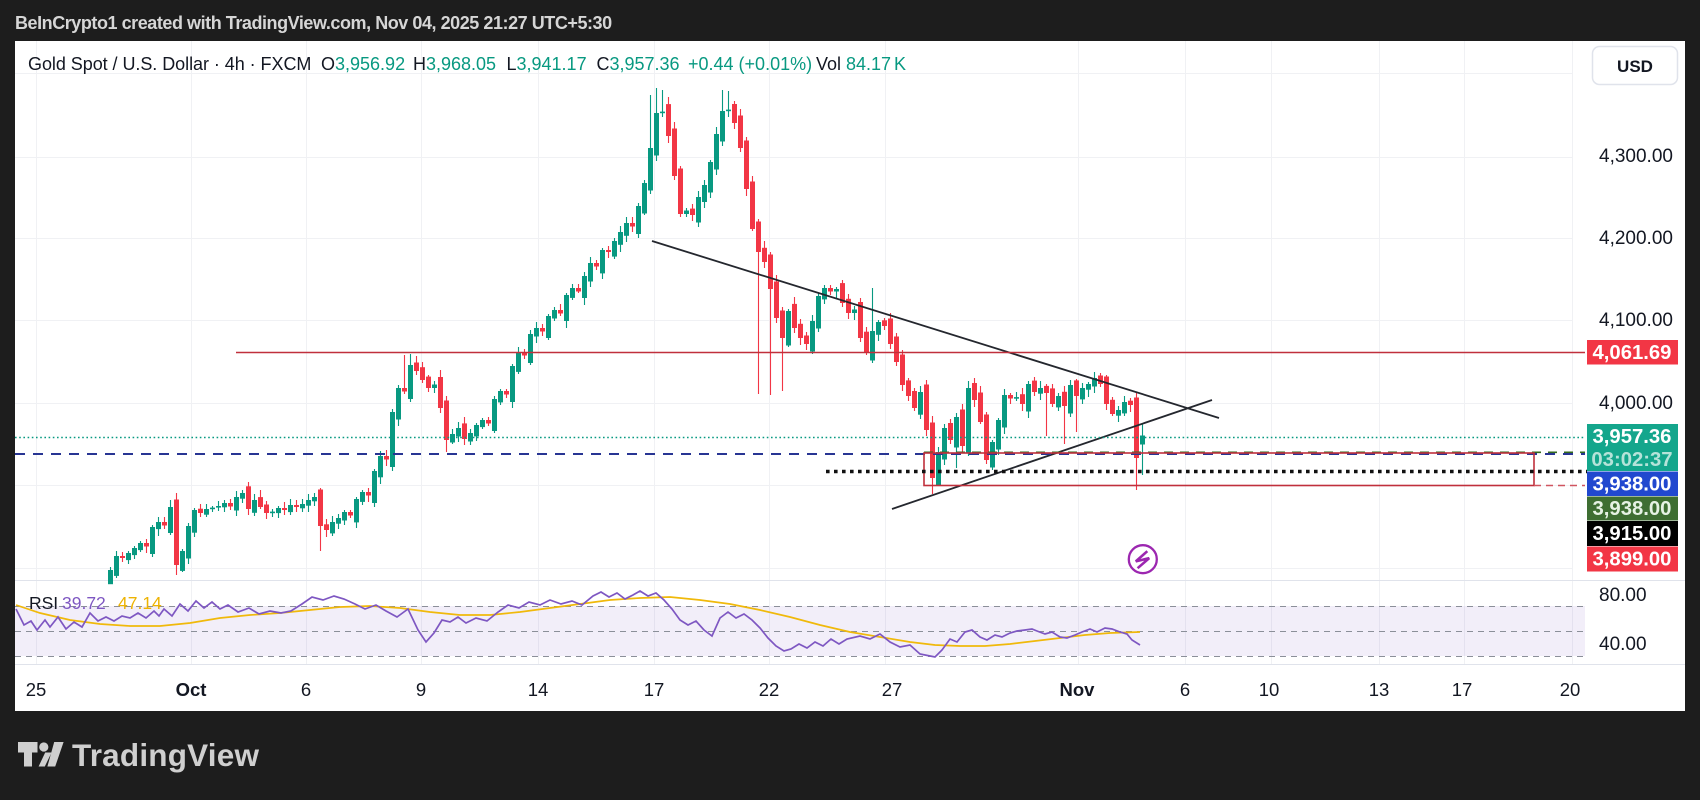  I want to click on svg-text: 3,957.36, so click(1632, 437).